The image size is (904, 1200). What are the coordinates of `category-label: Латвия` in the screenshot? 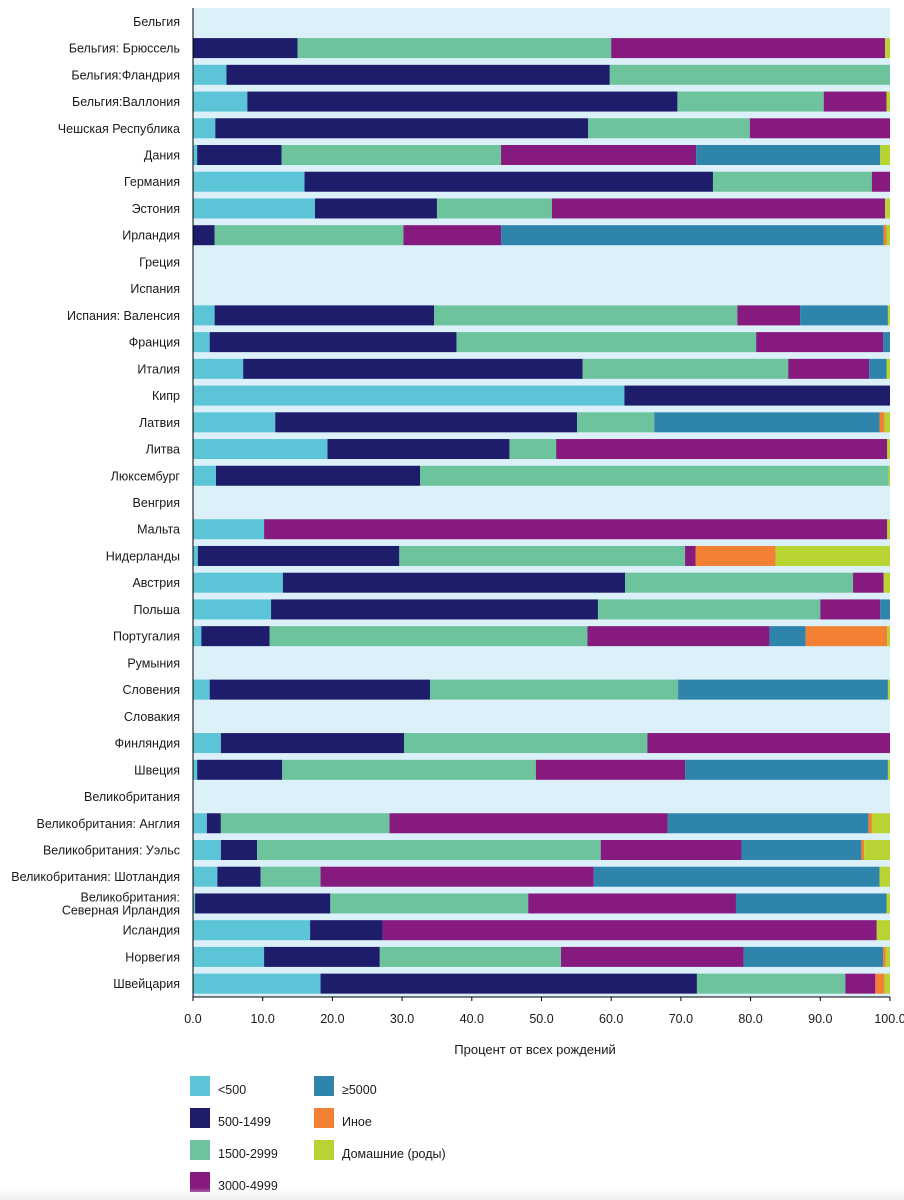 It's located at (159, 423).